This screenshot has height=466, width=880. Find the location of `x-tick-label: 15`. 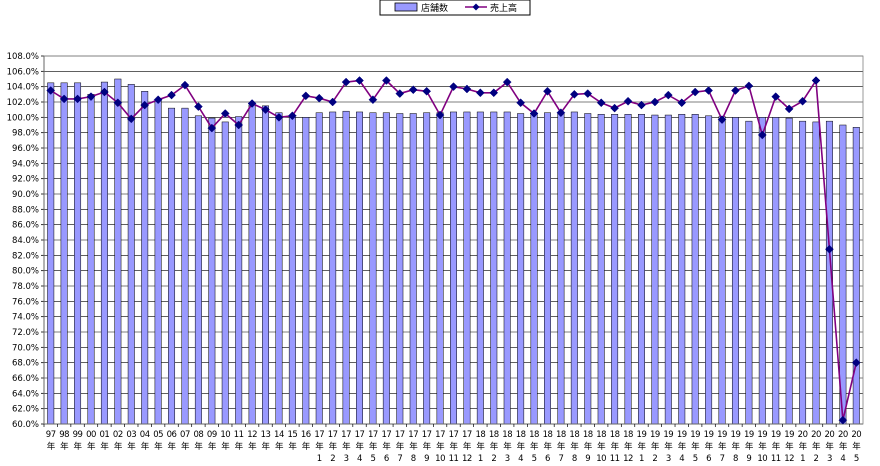

x-tick-label: 15 is located at coordinates (292, 435).